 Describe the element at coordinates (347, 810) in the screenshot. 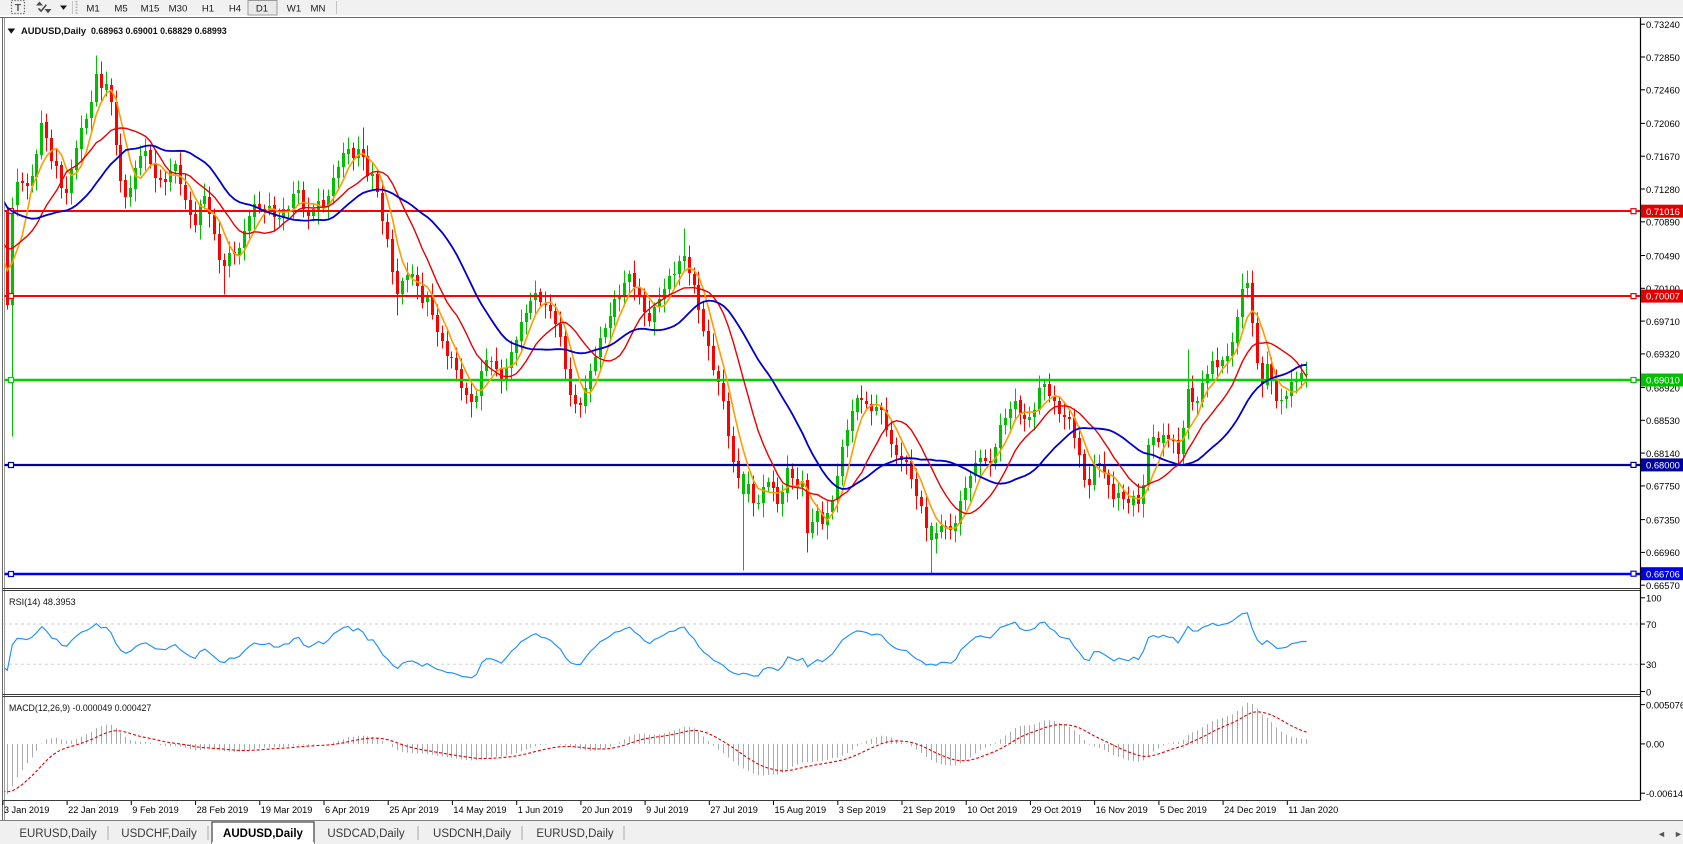

I see `svg-text: 6 Apr 2019` at that location.